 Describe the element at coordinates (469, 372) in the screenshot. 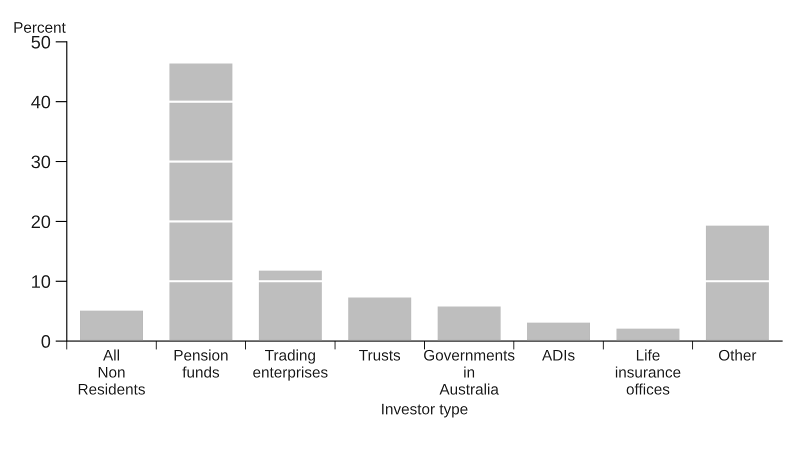

I see `x-tick-label: Governments in Australia` at that location.